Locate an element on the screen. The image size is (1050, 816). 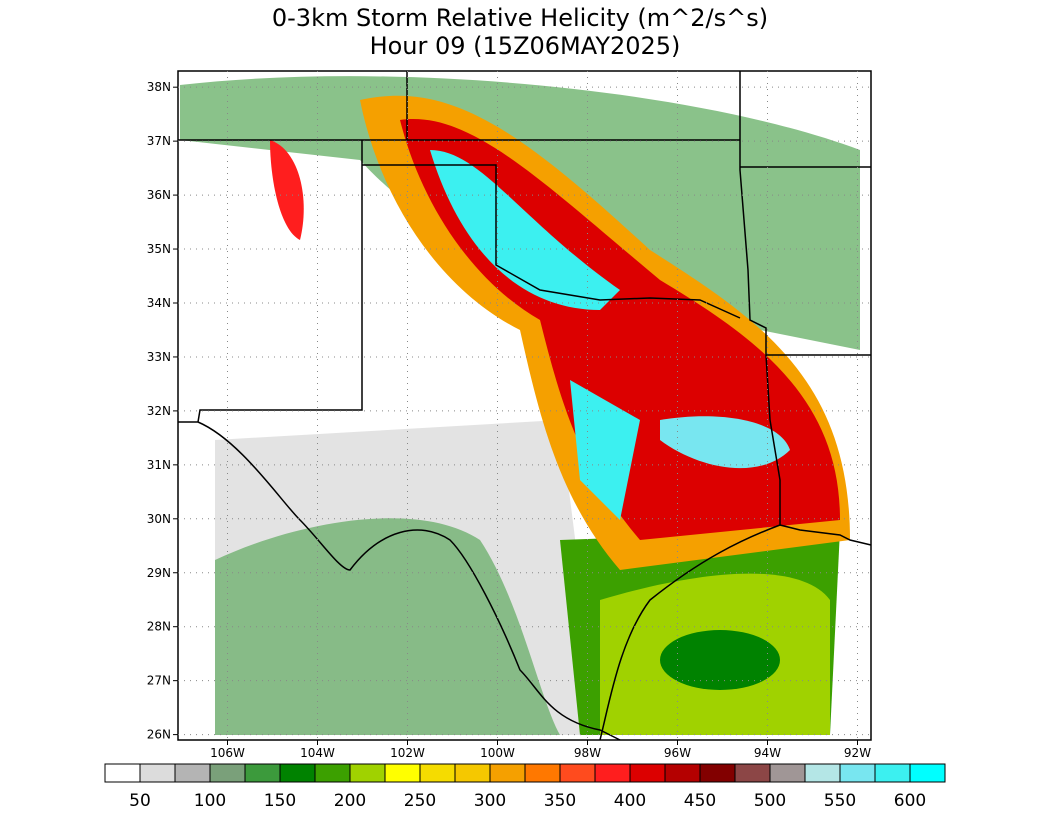
x-tick-label: 102W is located at coordinates (407, 753).